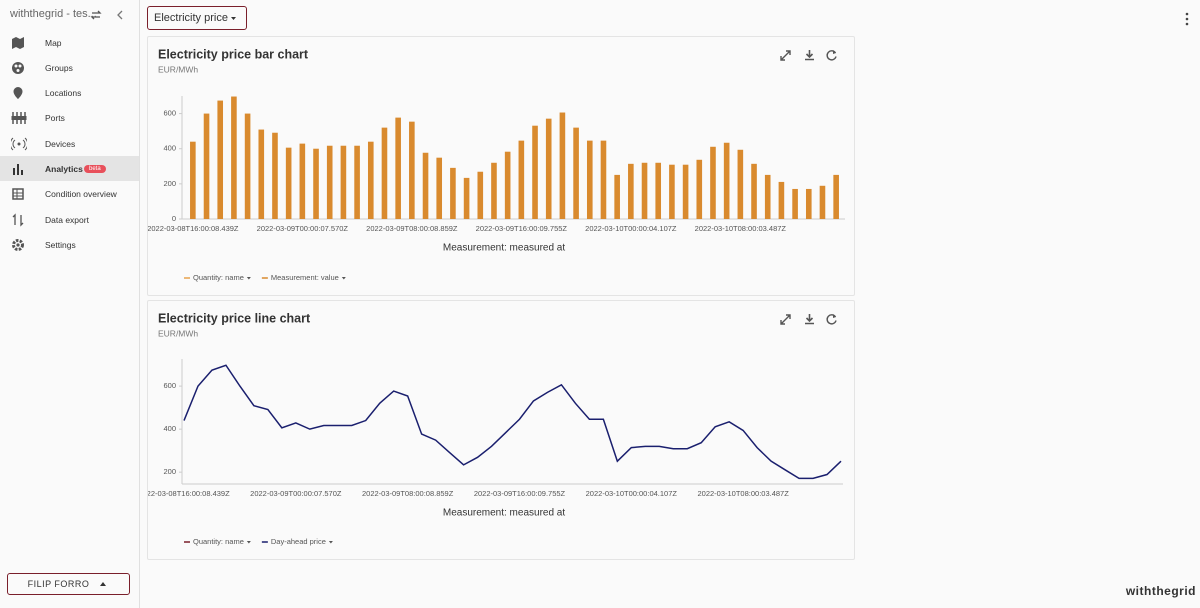  I want to click on nav-label: Locations, so click(63, 92).